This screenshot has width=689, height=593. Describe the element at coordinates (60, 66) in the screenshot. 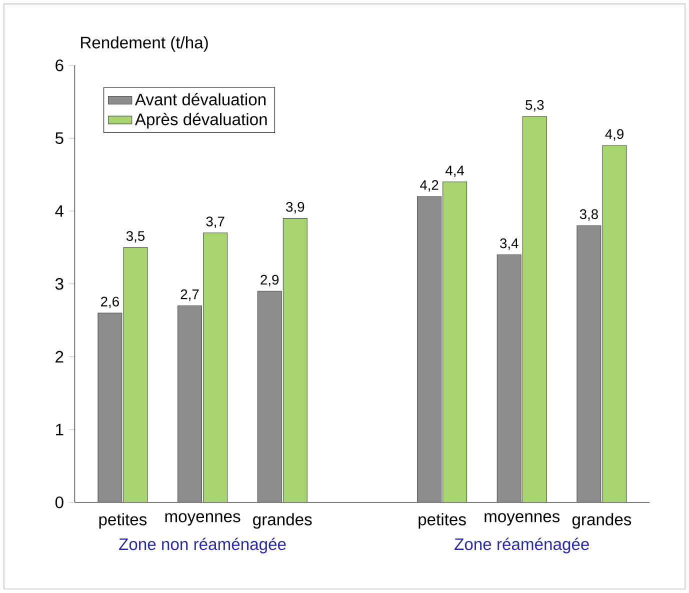

I see `y-tick-label: 6` at that location.